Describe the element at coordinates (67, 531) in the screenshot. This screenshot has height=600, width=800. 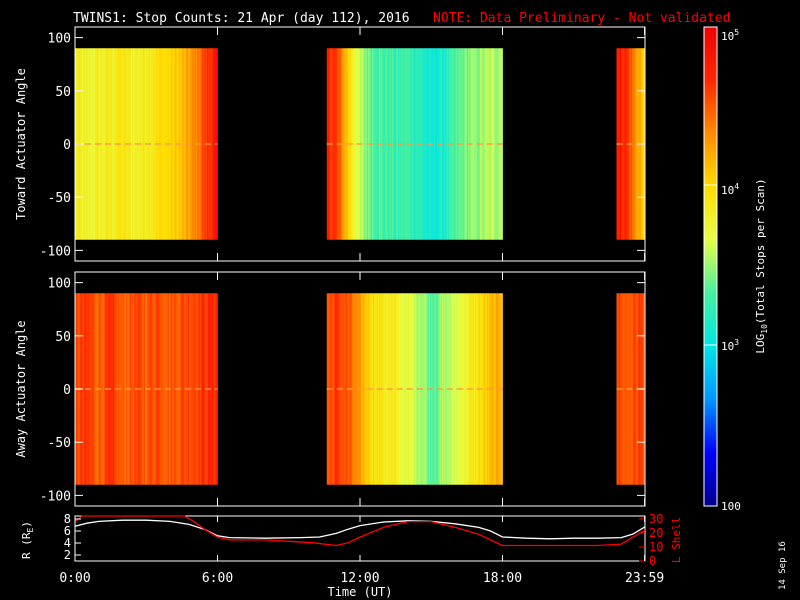
I see `orbit-left-tick-label: 6` at that location.